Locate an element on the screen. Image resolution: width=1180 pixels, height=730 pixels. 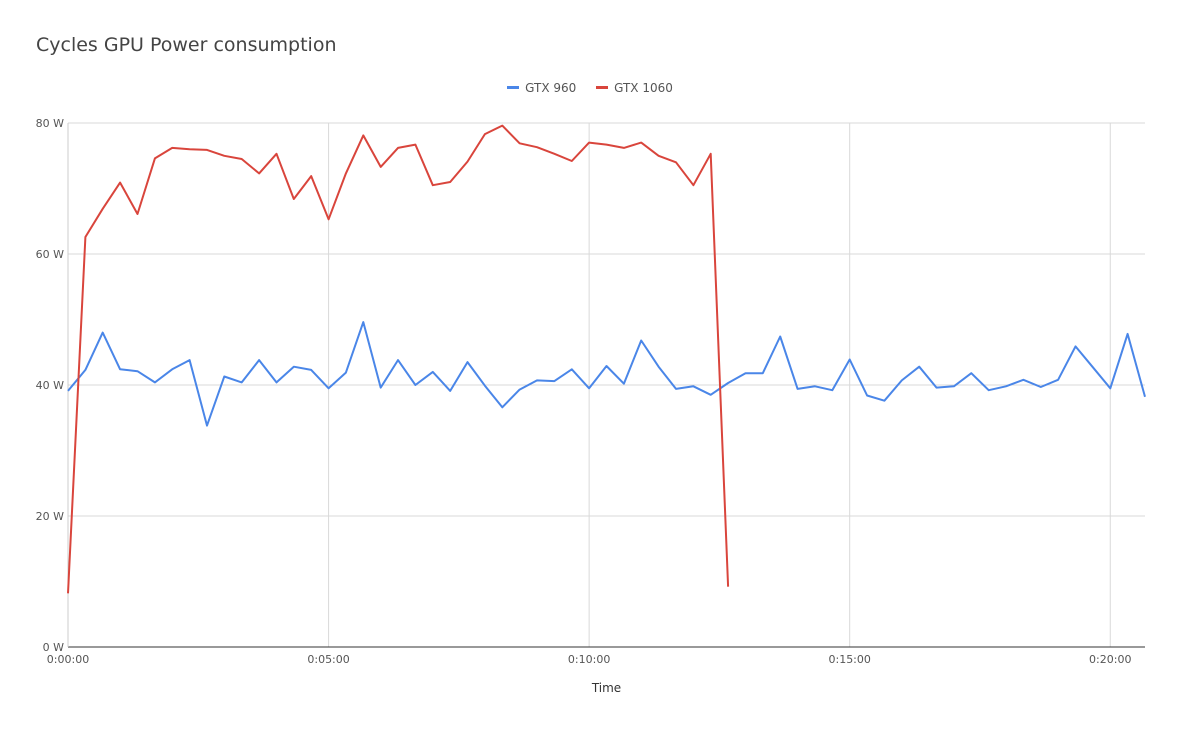
x-tick-label: 0:10:00 is located at coordinates (589, 659).